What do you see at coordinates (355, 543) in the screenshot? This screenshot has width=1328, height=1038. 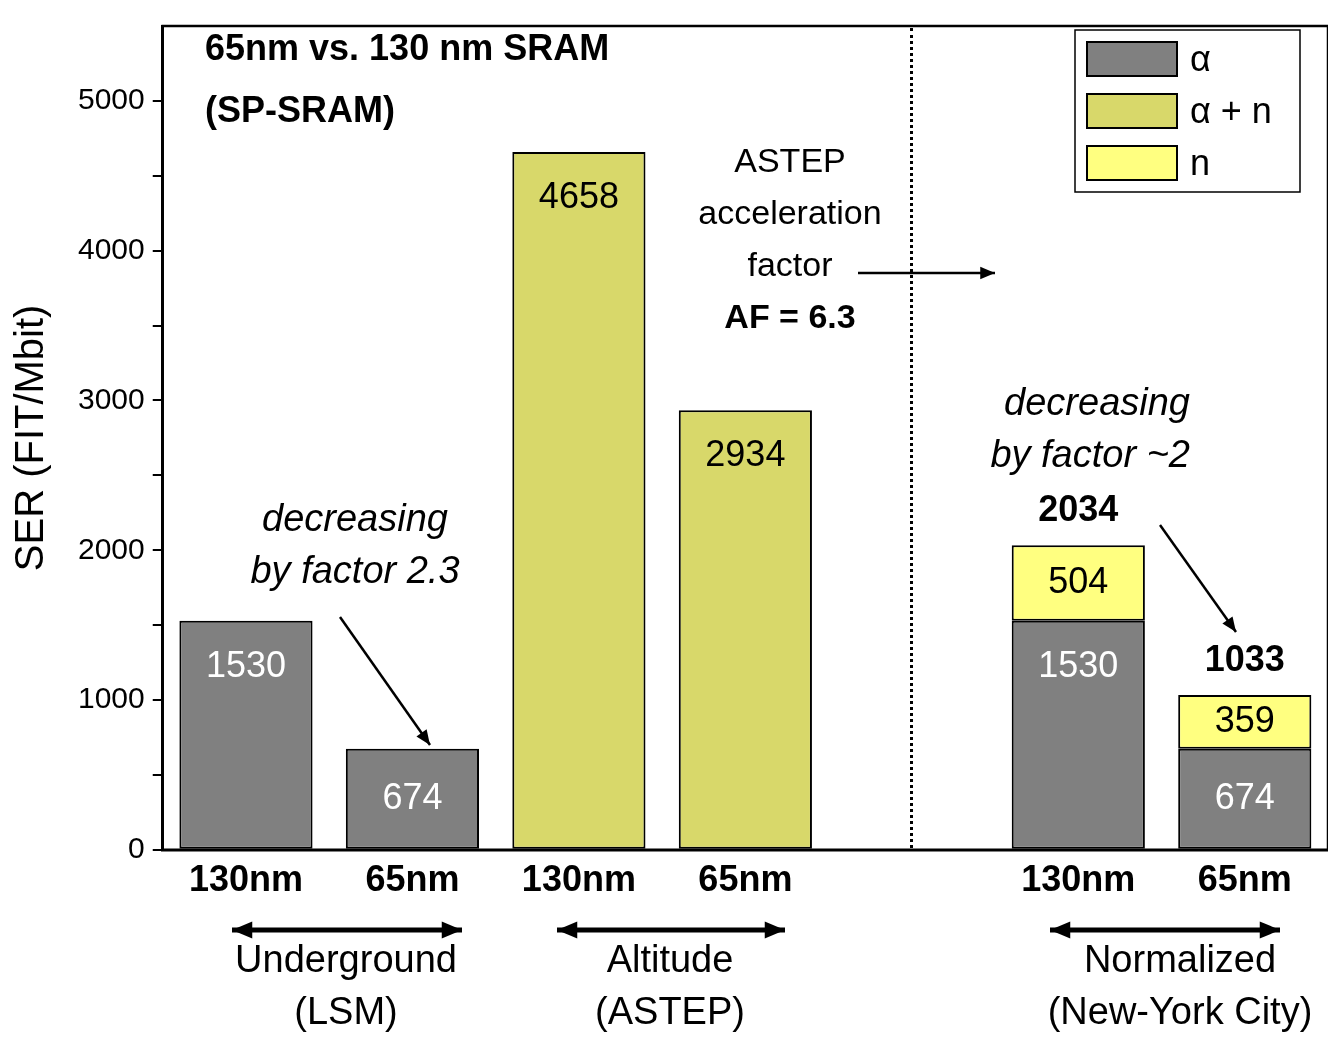 I see `annotation: decreasing by factor 2.3` at bounding box center [355, 543].